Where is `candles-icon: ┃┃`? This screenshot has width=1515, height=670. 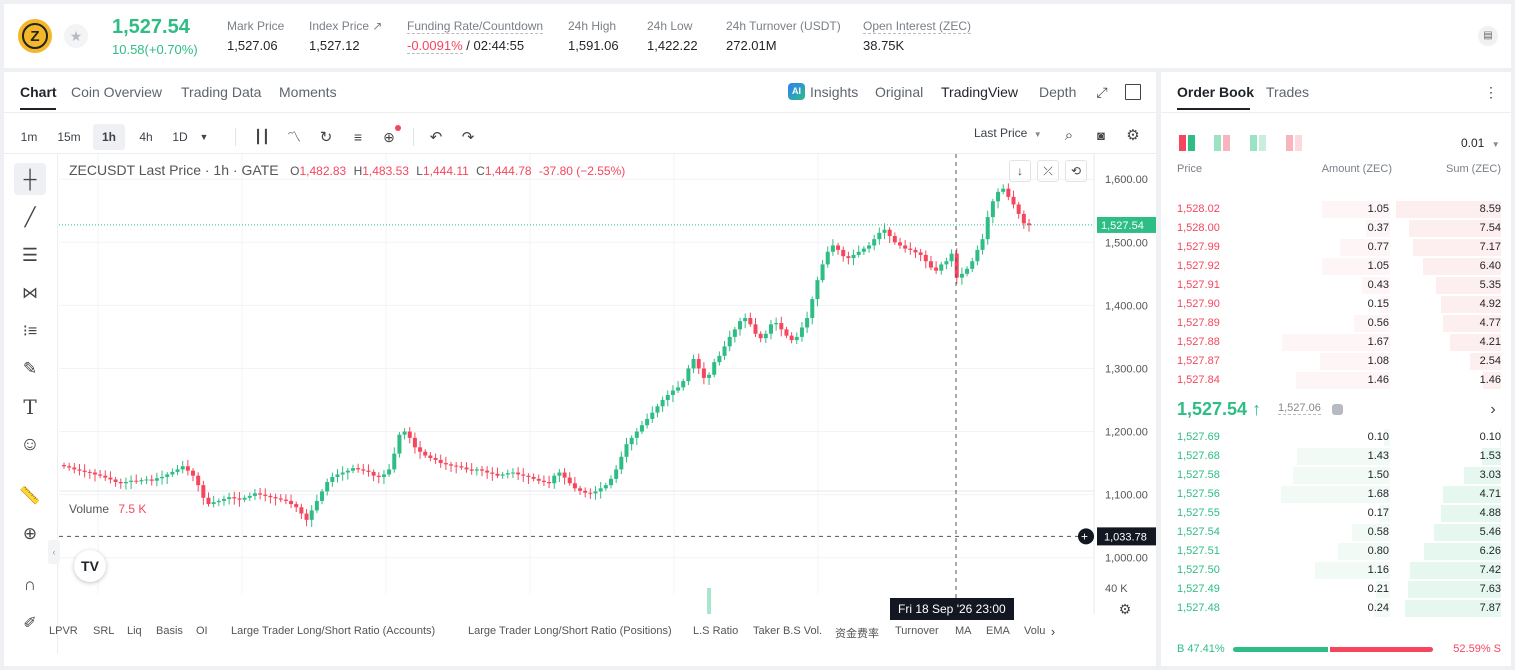 candles-icon: ┃┃ is located at coordinates (262, 136).